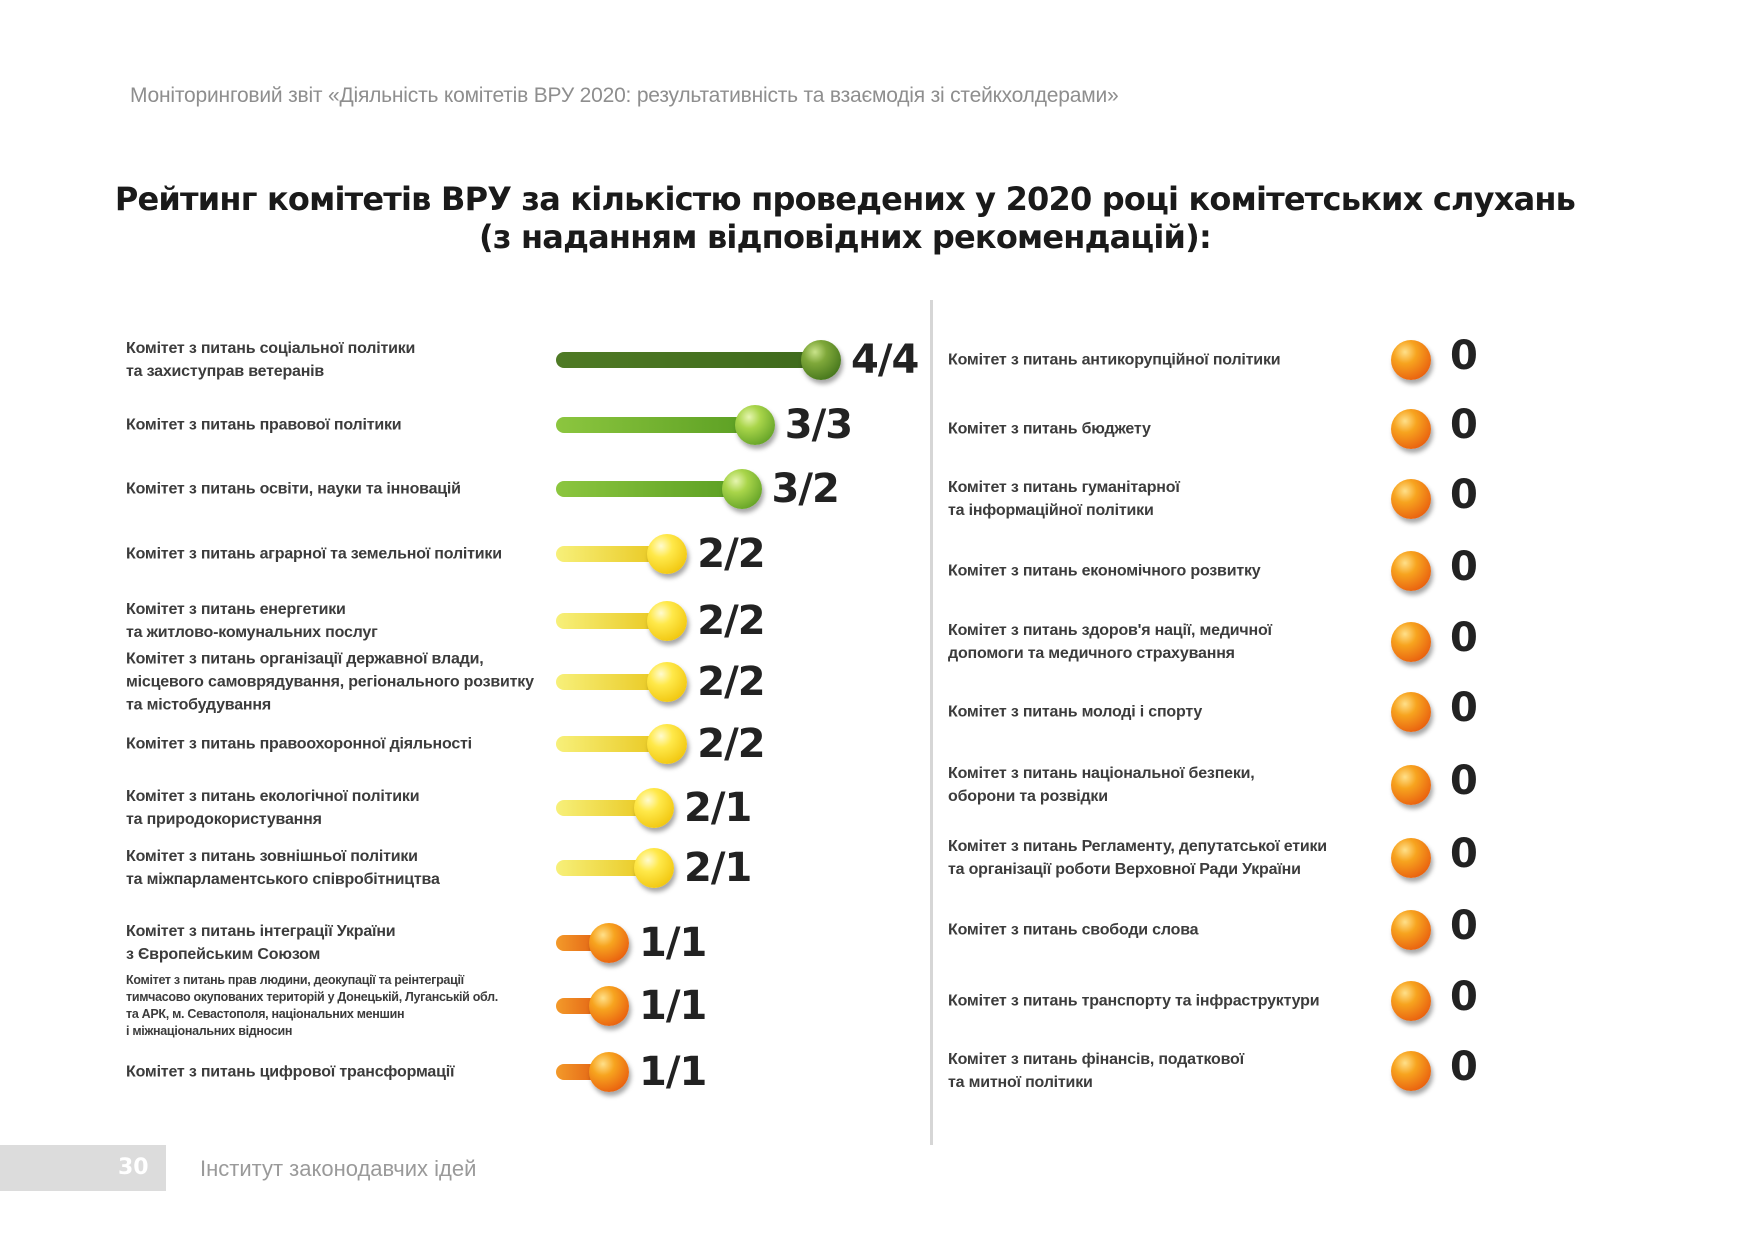 This screenshot has width=1754, height=1241. What do you see at coordinates (885, 360) in the screenshot?
I see `hearings-value: 4/4` at bounding box center [885, 360].